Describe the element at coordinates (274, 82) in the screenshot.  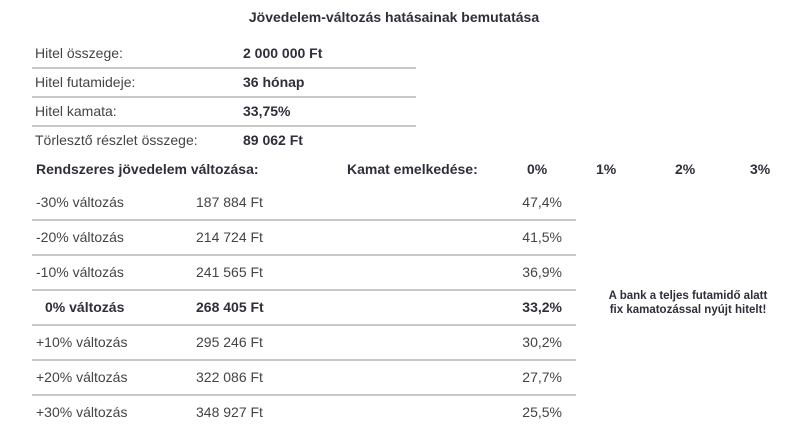
I see `loan-term-value: 36 hónap` at that location.